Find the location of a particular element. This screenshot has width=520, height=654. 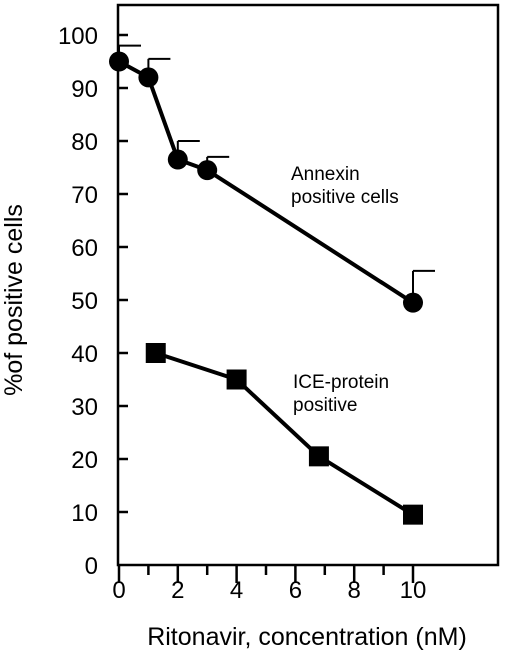

x-tick-label: 4 is located at coordinates (236, 590).